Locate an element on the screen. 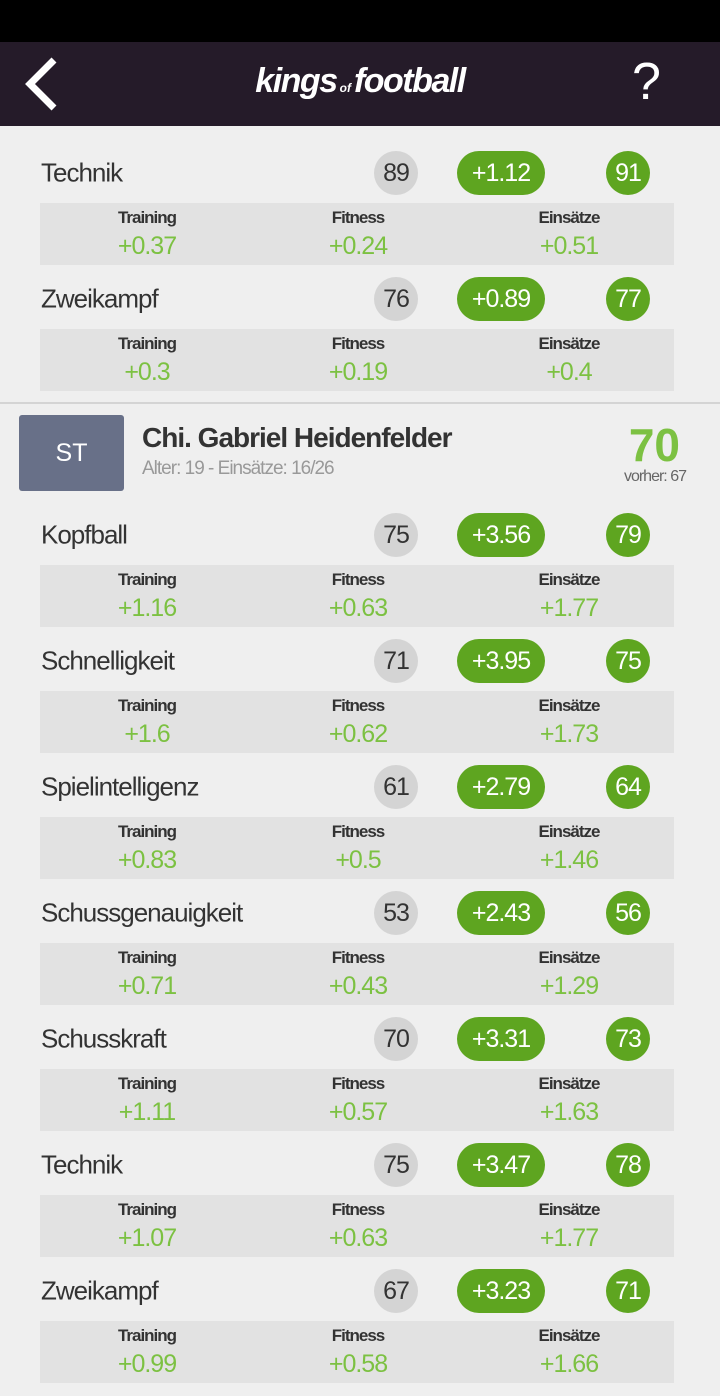 This screenshot has width=720, height=1396. new-value: 77 is located at coordinates (628, 299).